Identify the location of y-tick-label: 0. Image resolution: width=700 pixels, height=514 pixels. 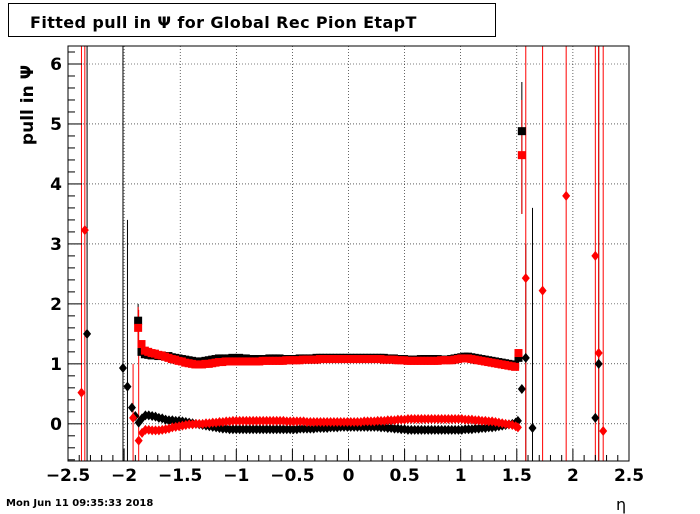
(56, 425).